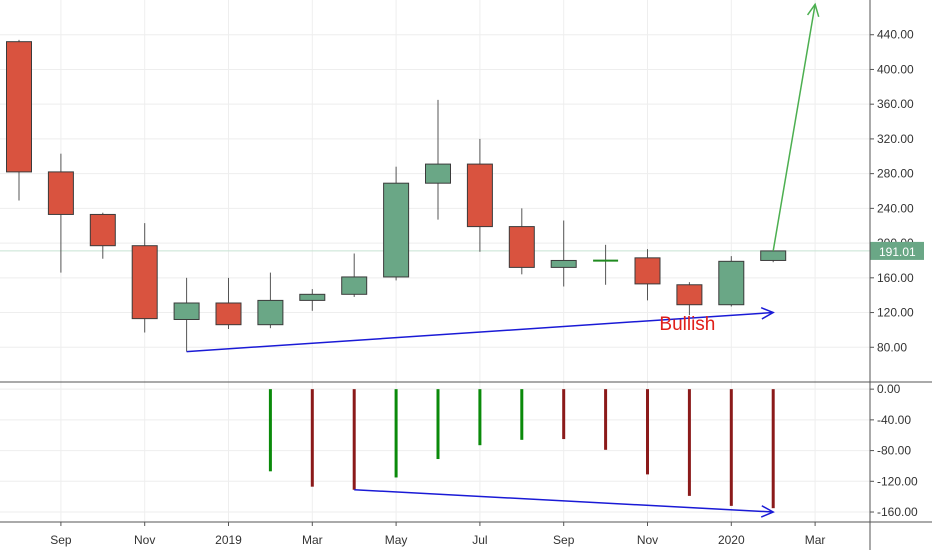 The height and width of the screenshot is (555, 932). I want to click on last-price-badge, so click(897, 250).